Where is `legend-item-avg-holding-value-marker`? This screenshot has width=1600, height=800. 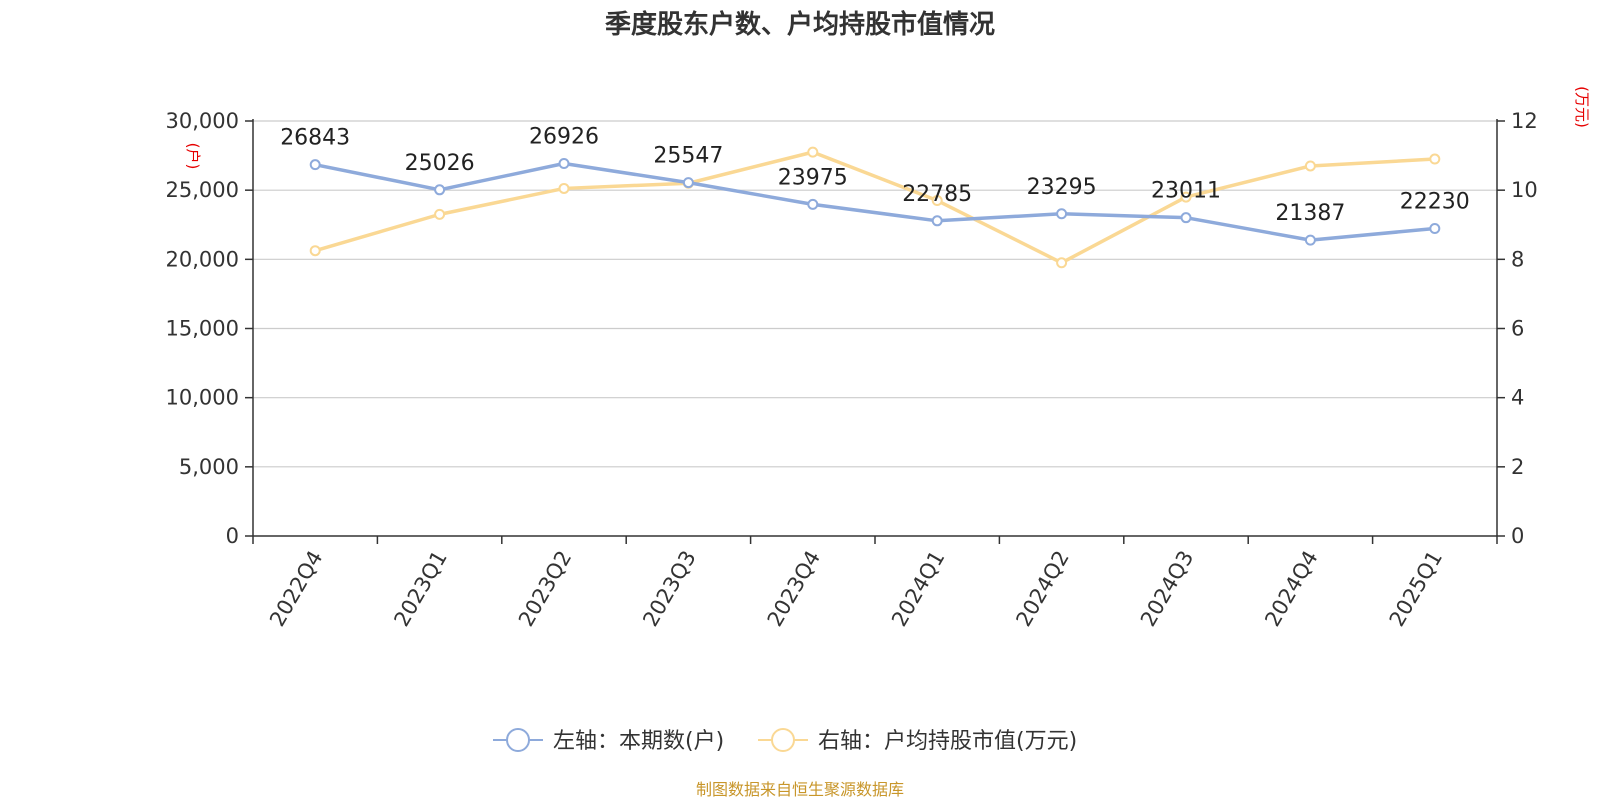
legend-item-avg-holding-value-marker is located at coordinates (783, 740).